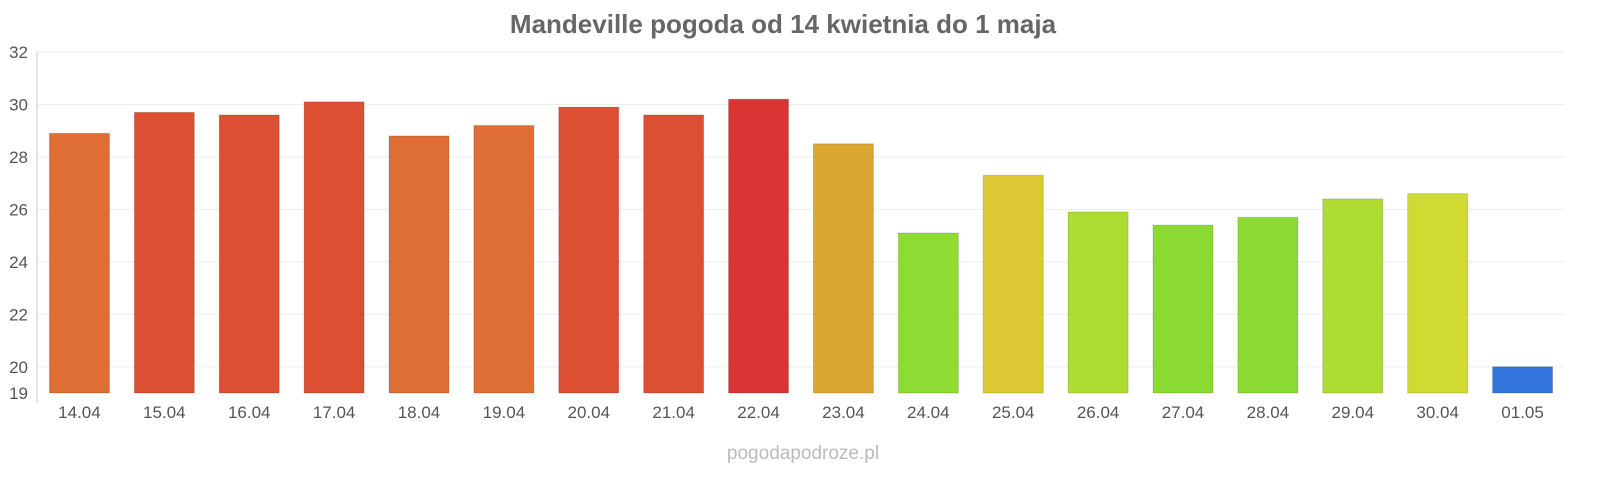 The width and height of the screenshot is (1600, 480). I want to click on y-tick-label: 32, so click(18, 52).